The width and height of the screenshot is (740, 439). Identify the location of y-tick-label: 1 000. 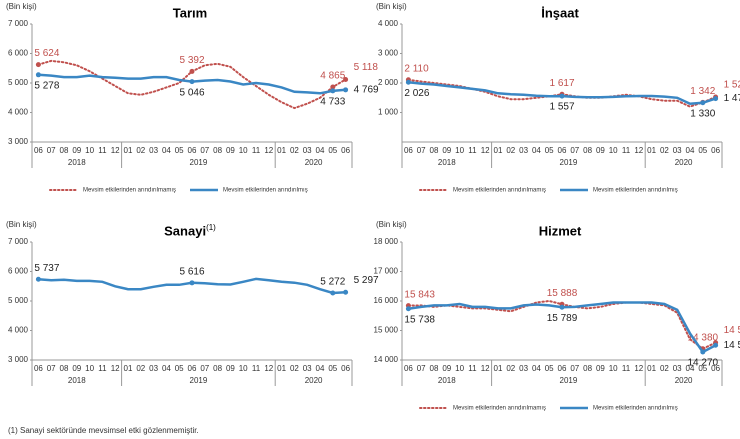
(388, 112).